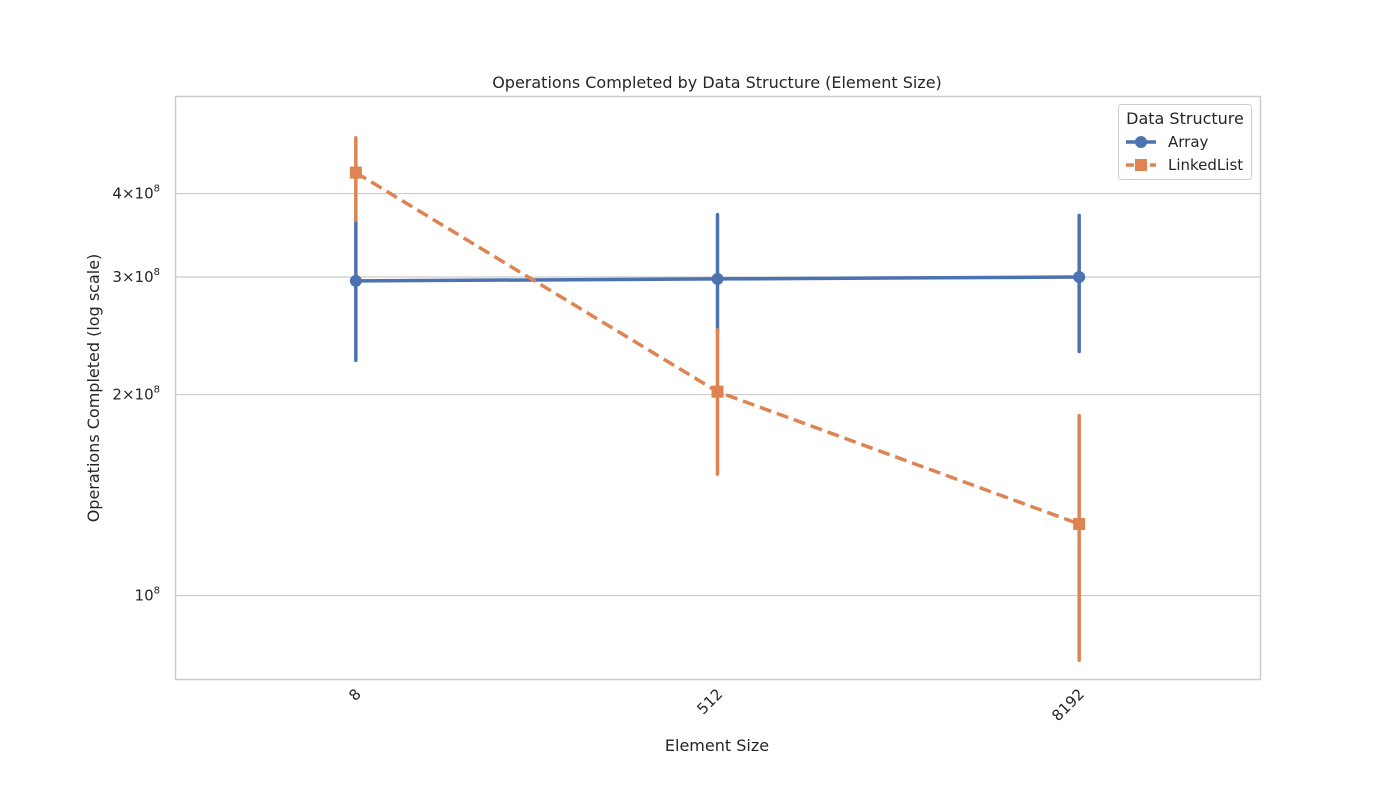 The height and width of the screenshot is (800, 1400). I want to click on legend-label: Array, so click(1188, 142).